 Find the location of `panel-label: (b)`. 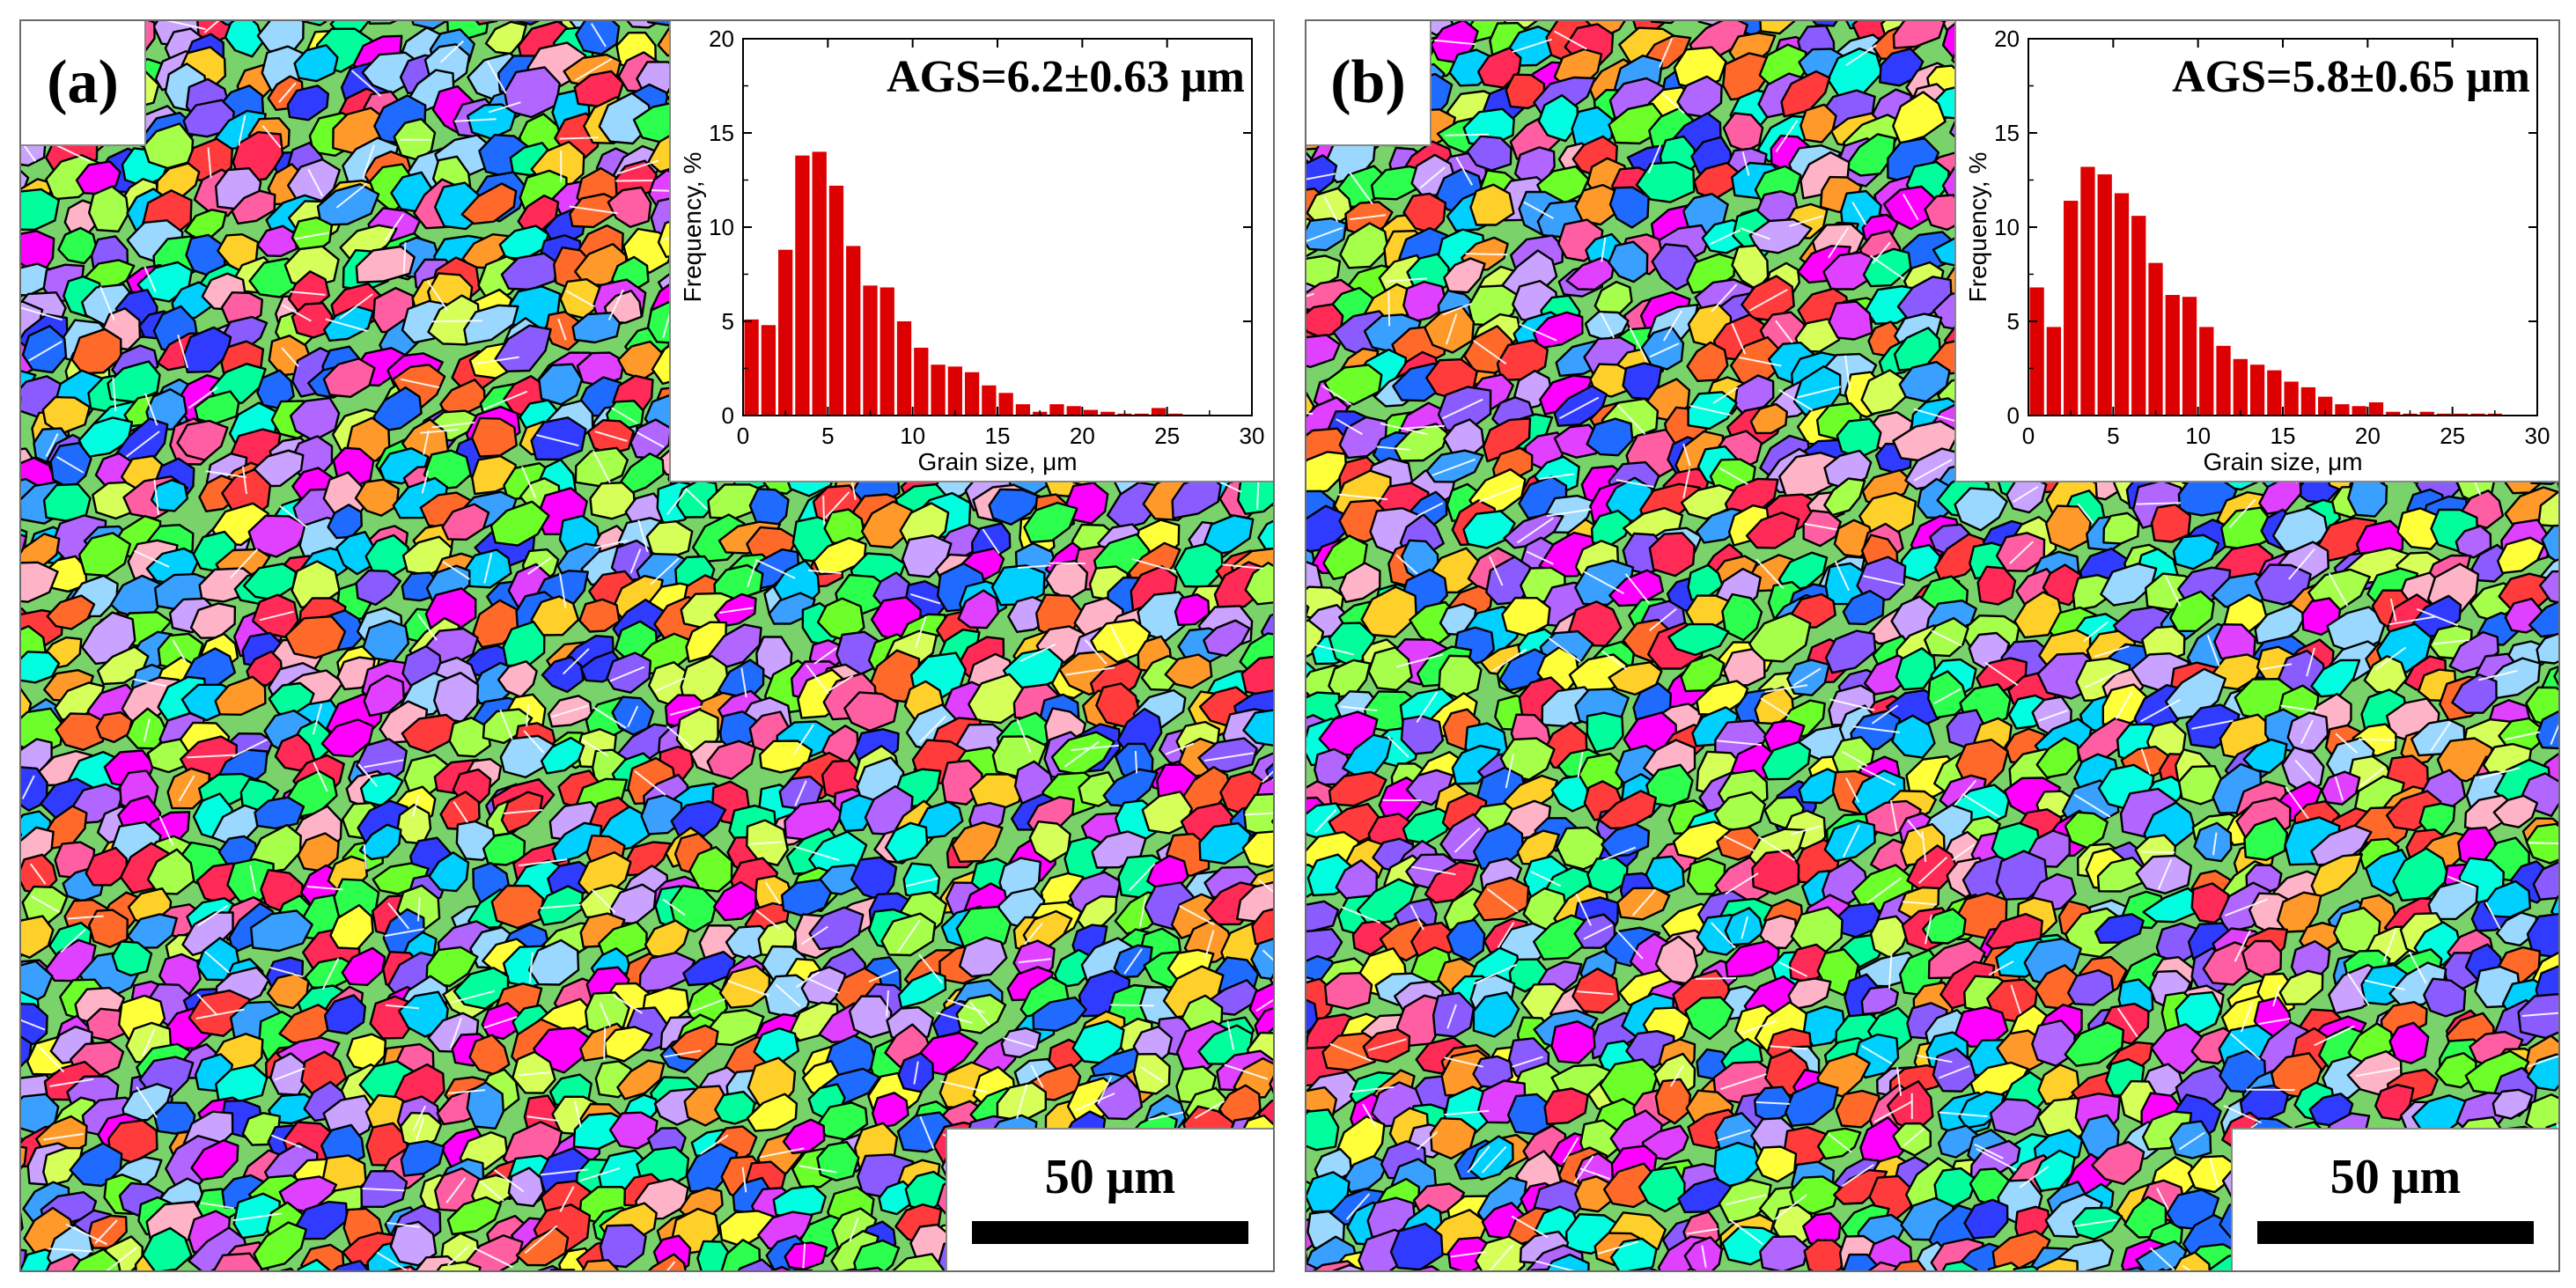

panel-label: (b) is located at coordinates (1369, 83).